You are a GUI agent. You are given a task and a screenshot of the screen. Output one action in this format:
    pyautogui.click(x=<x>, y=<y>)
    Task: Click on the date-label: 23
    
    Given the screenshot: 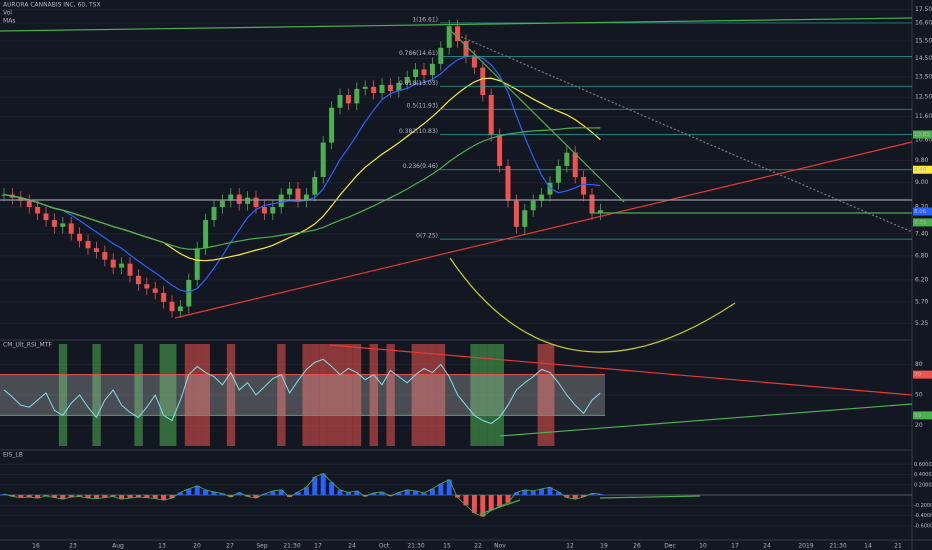 What is the action you would take?
    pyautogui.click(x=73, y=546)
    